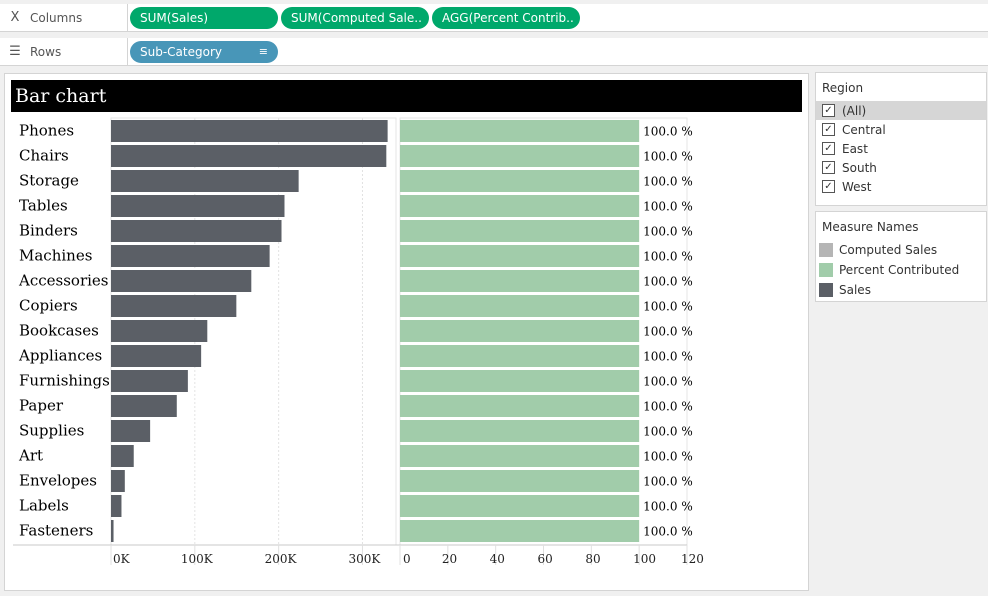 The height and width of the screenshot is (596, 988). What do you see at coordinates (901, 270) in the screenshot?
I see `legend-item: Percent Contributed` at bounding box center [901, 270].